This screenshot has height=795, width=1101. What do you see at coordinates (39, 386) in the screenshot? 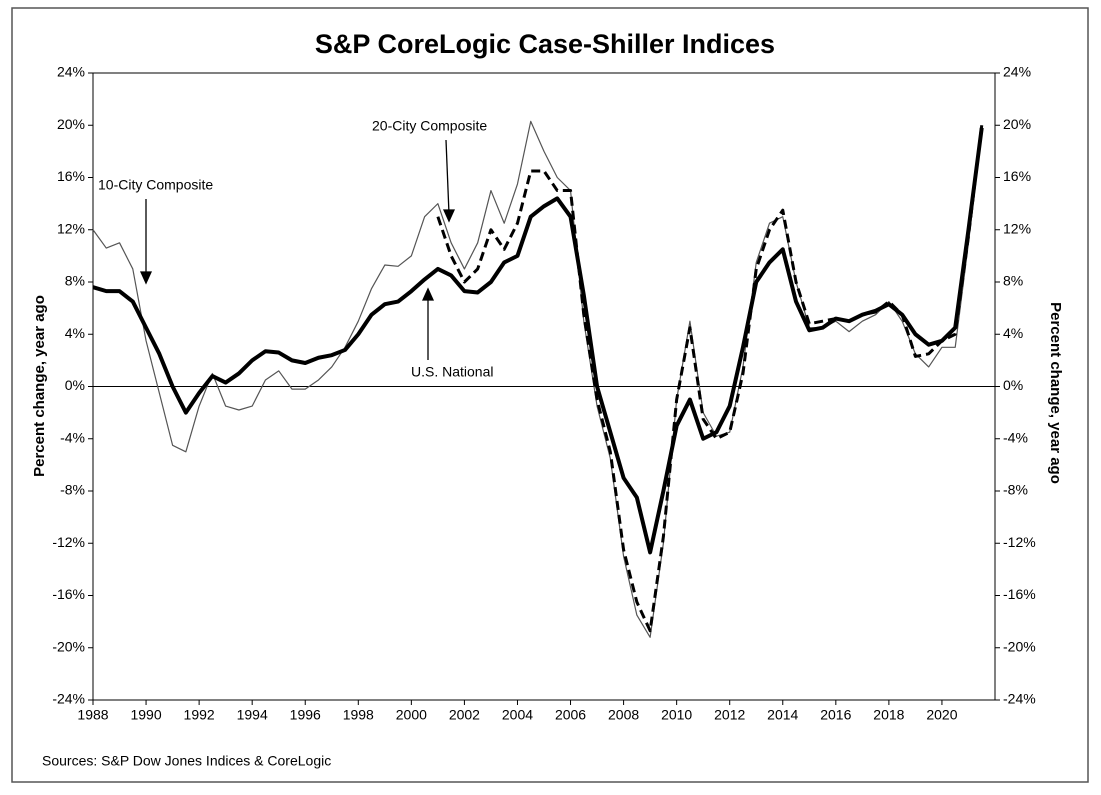
I see `y-axis-label: Percent change, year ago` at bounding box center [39, 386].